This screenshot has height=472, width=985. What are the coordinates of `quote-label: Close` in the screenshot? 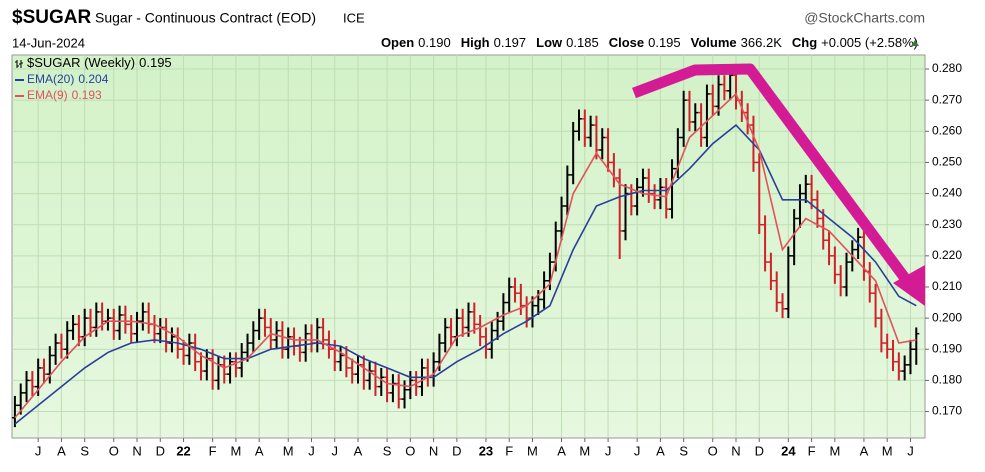 It's located at (626, 42).